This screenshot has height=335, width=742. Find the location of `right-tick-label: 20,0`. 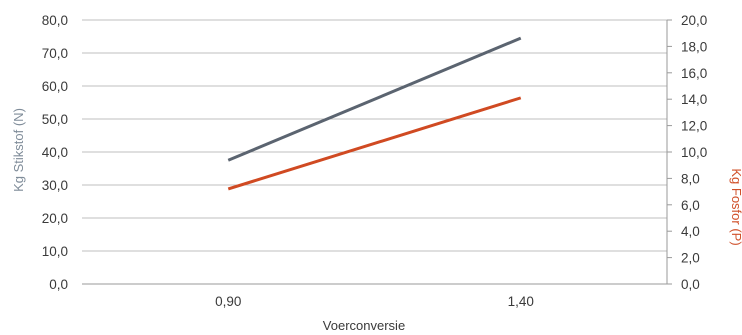

right-tick-label: 20,0 is located at coordinates (694, 20).